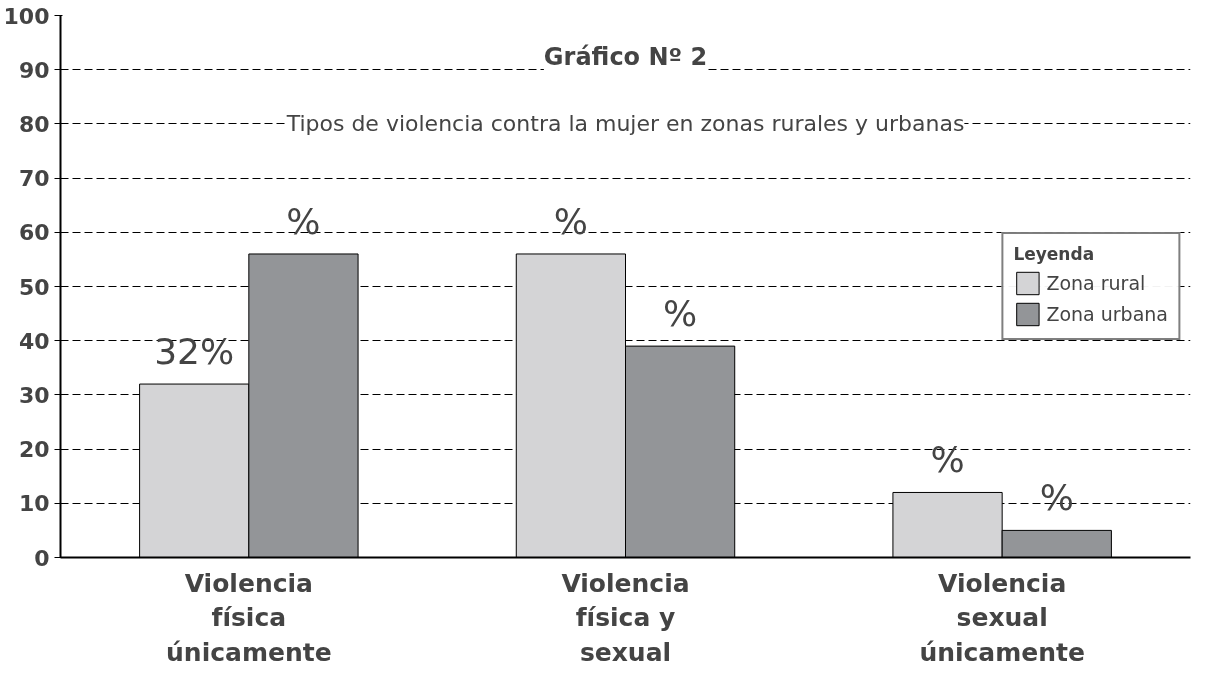 The image size is (1207, 676). I want to click on y-tick-label: 0, so click(42, 558).